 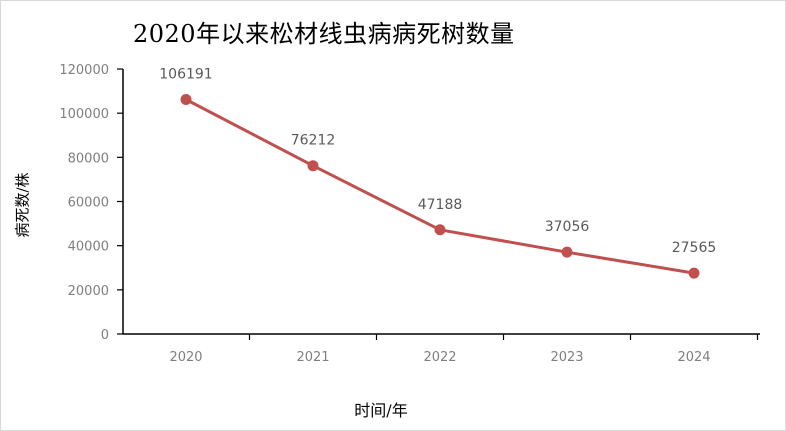 I want to click on data-label: 27565, so click(x=694, y=248).